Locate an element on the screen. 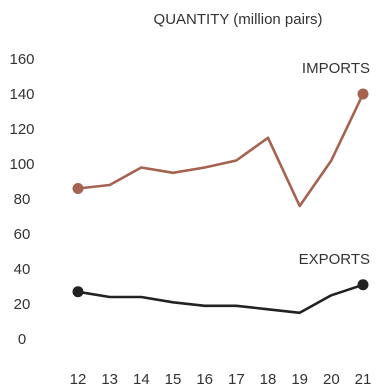 Image resolution: width=378 pixels, height=392 pixels. y-tick-label: 60 is located at coordinates (22, 234).